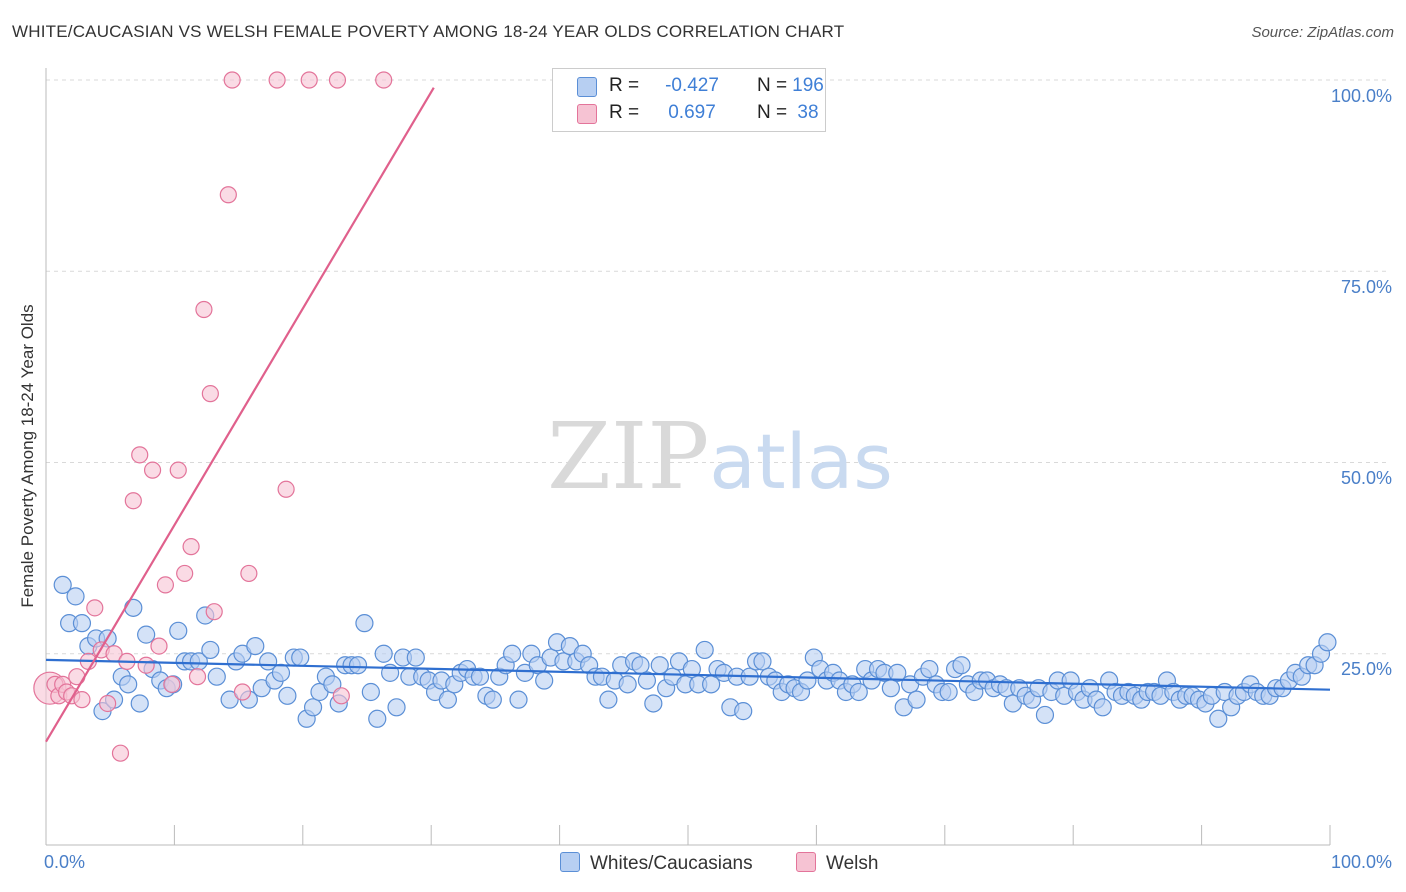 This screenshot has height=892, width=1406. Describe the element at coordinates (692, 85) in the screenshot. I see `legend-r-value: -0.427` at that location.